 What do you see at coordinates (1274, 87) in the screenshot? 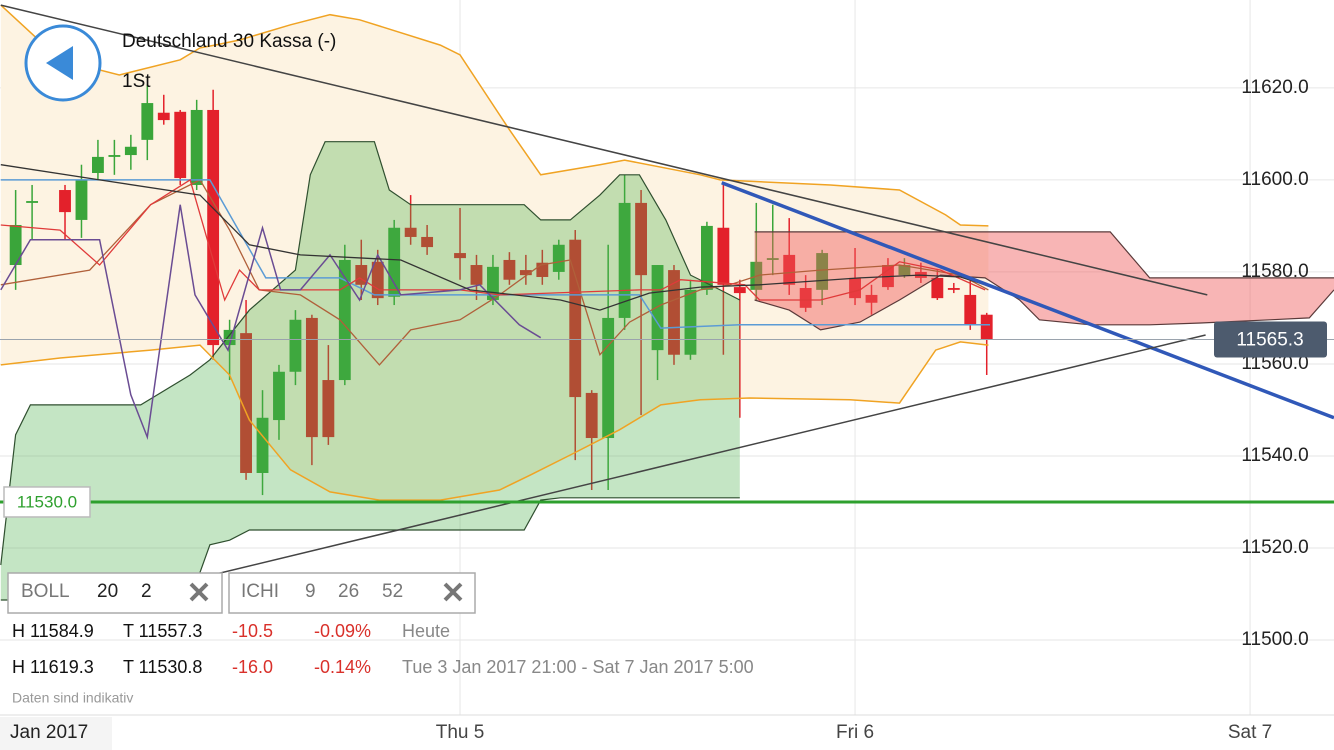
I see `y-tick-label: 11620.0` at bounding box center [1274, 87].